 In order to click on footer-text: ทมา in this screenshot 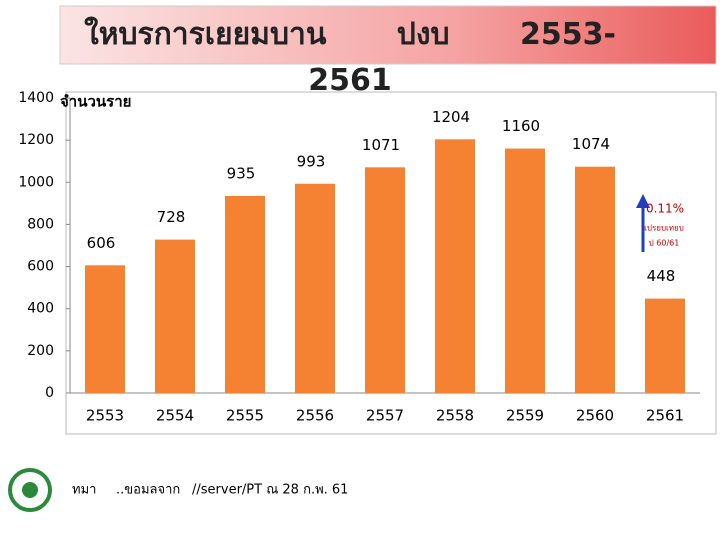, I will do `click(84, 490)`.